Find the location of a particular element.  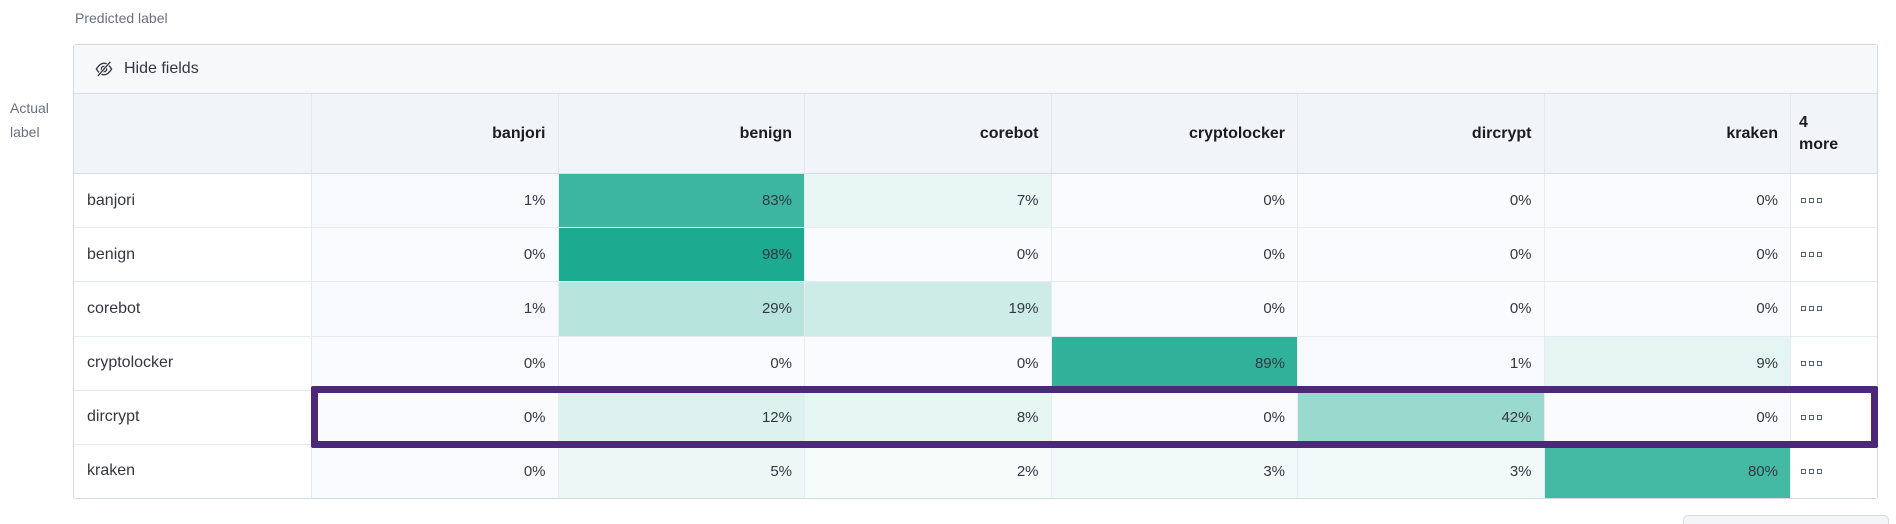

row-label: corebot is located at coordinates (193, 309).